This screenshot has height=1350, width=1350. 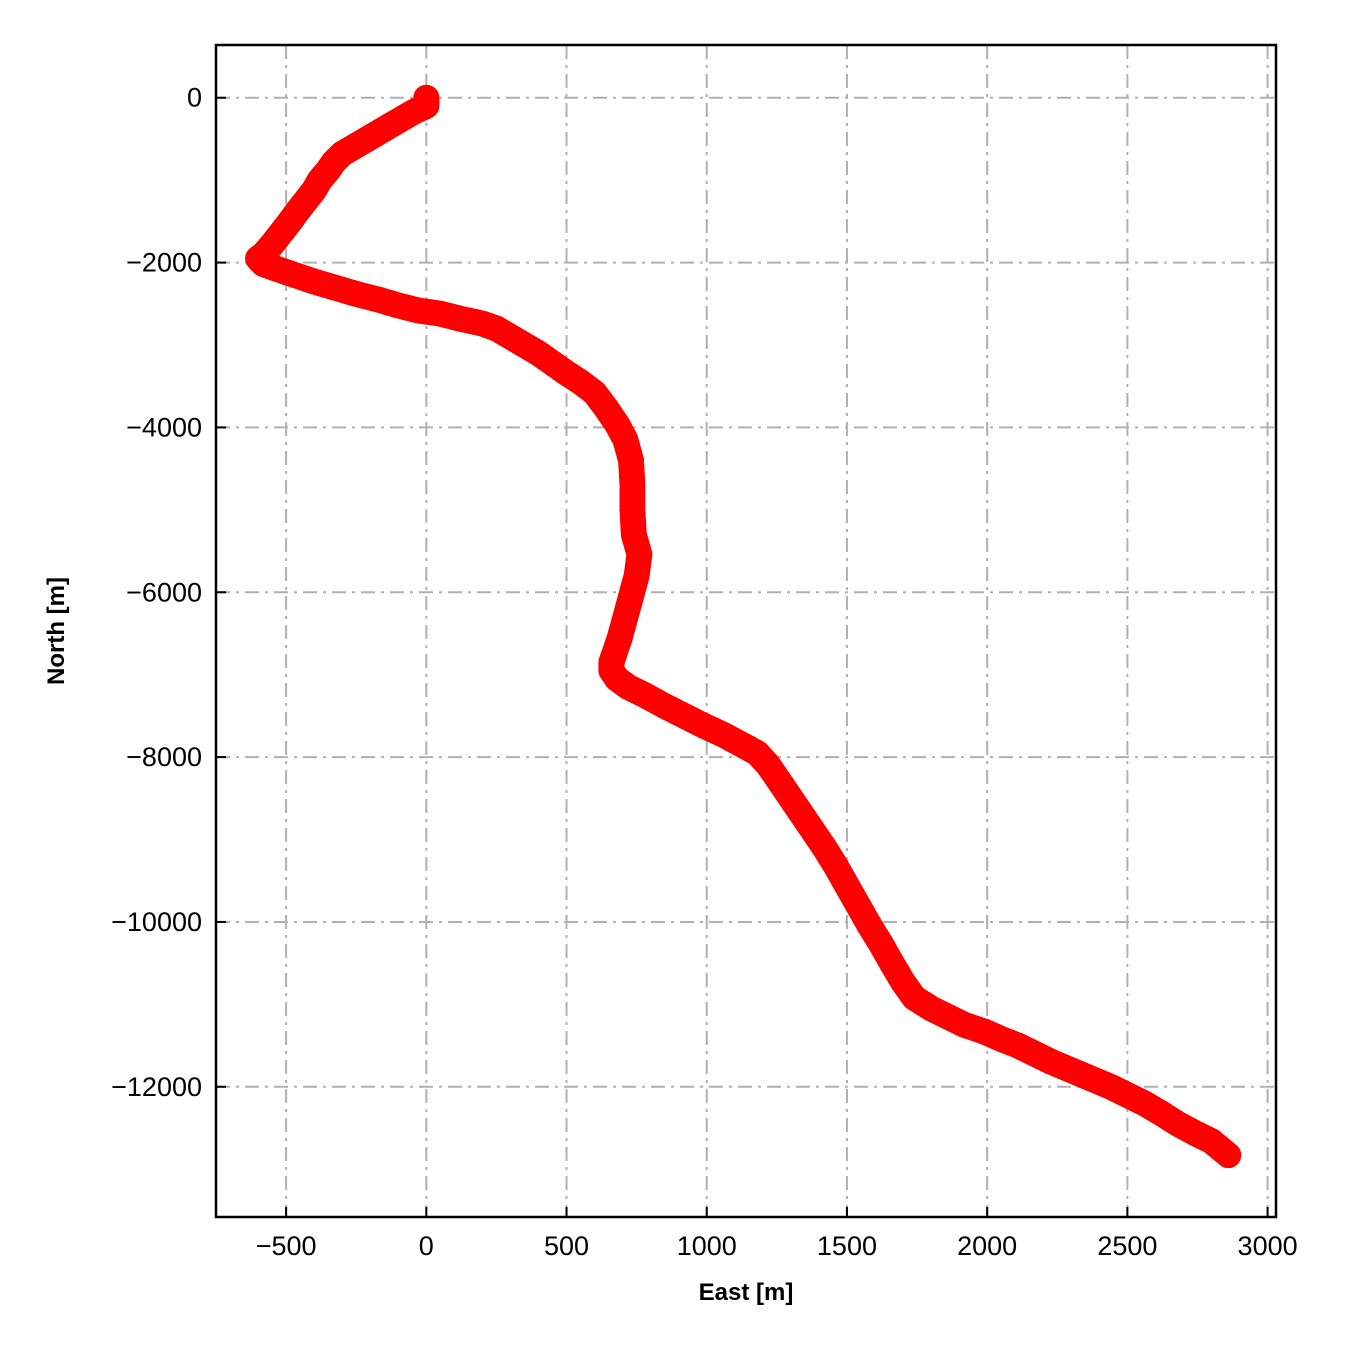 I want to click on x-tick-label: 2500, so click(x=1127, y=1246).